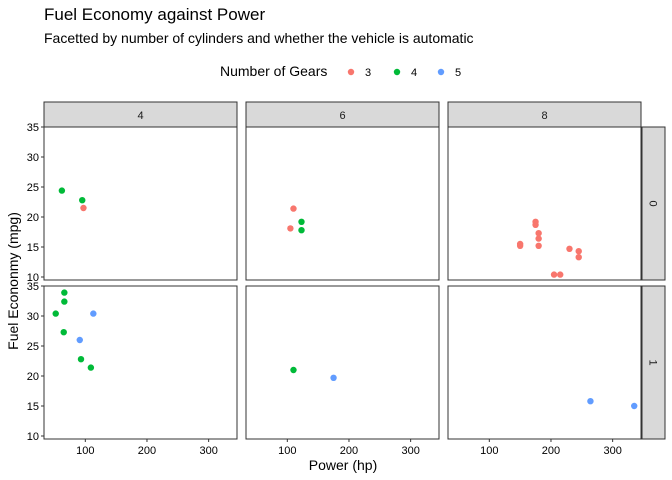  Describe the element at coordinates (368, 73) in the screenshot. I see `legend-label-gear-3: 3` at that location.